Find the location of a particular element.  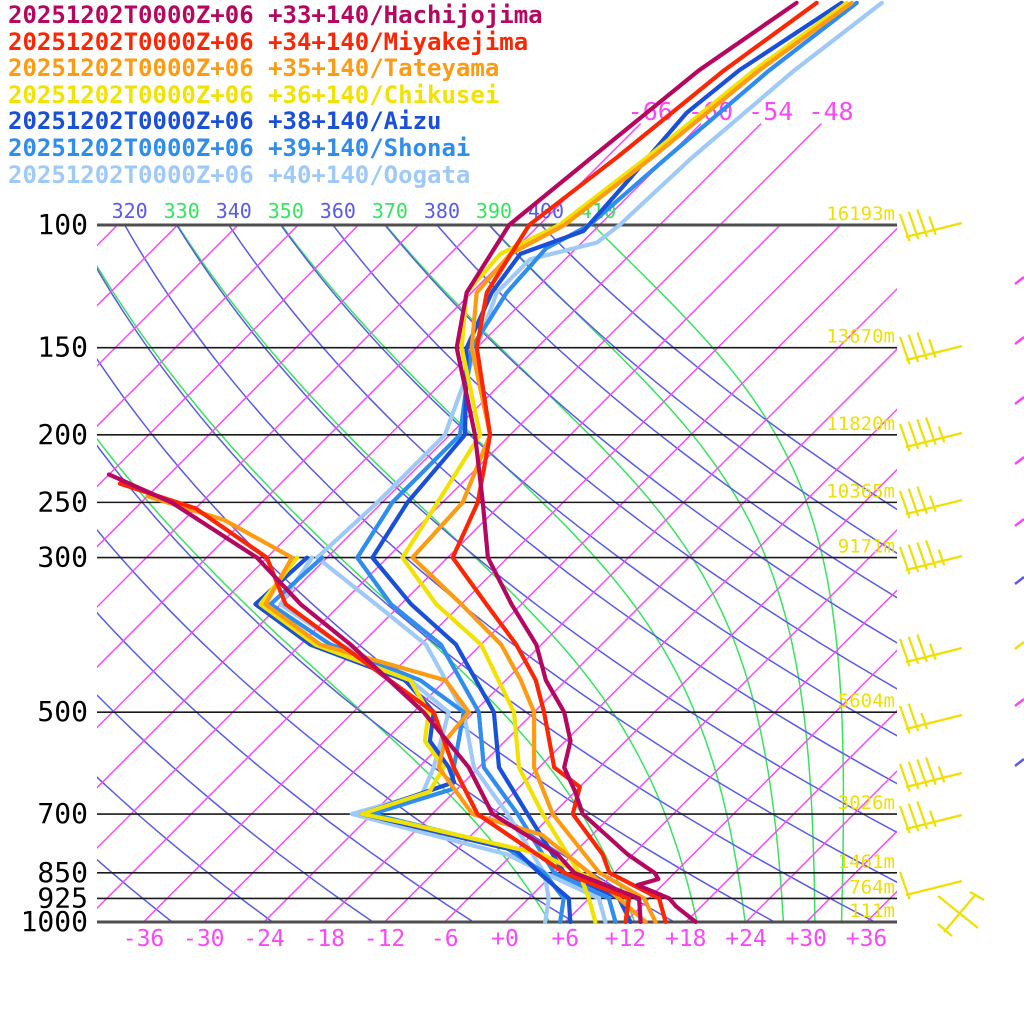

pressure-tick-label: 925 is located at coordinates (62, 897).